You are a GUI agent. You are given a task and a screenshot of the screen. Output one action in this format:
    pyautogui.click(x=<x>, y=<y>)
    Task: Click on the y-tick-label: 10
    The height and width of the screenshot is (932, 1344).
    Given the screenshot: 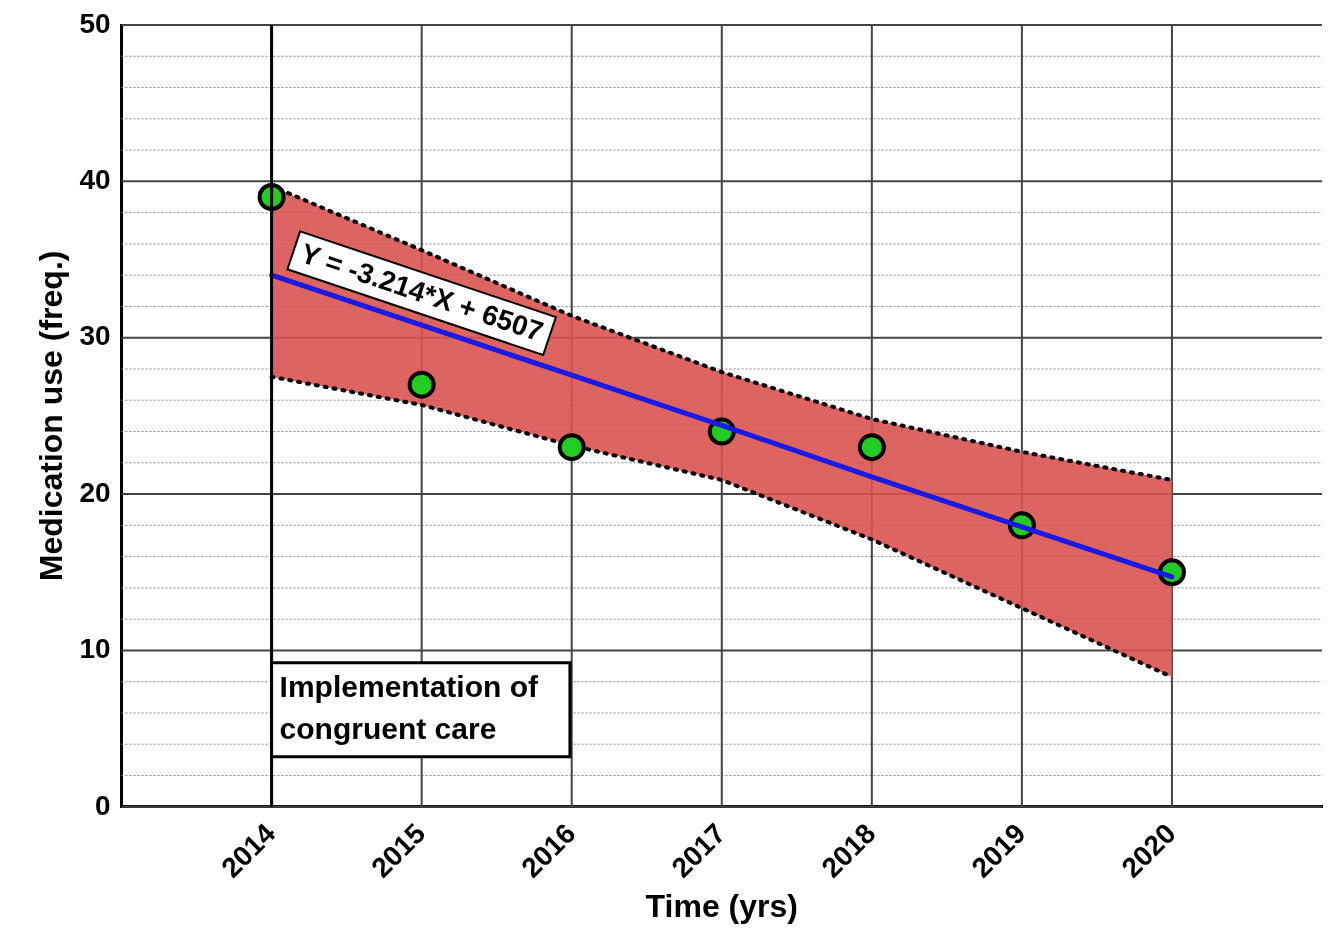 What is the action you would take?
    pyautogui.click(x=95, y=649)
    